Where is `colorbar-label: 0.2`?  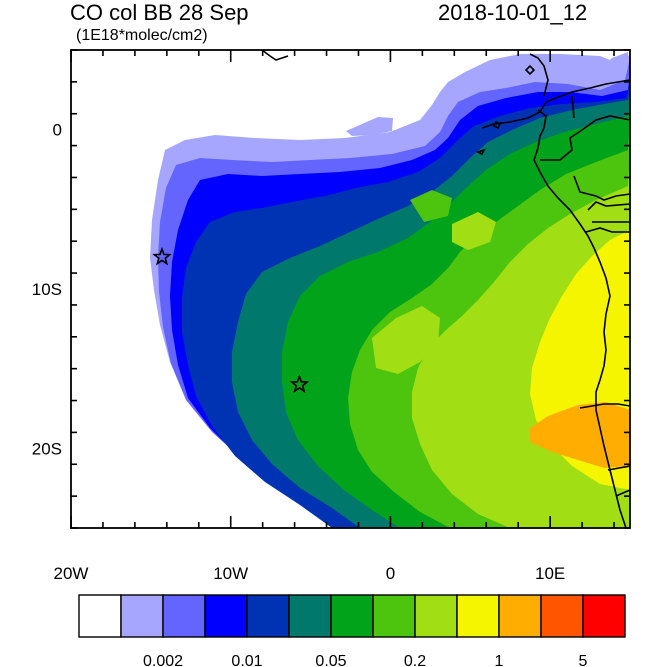 colorbar-label: 0.2 is located at coordinates (415, 660).